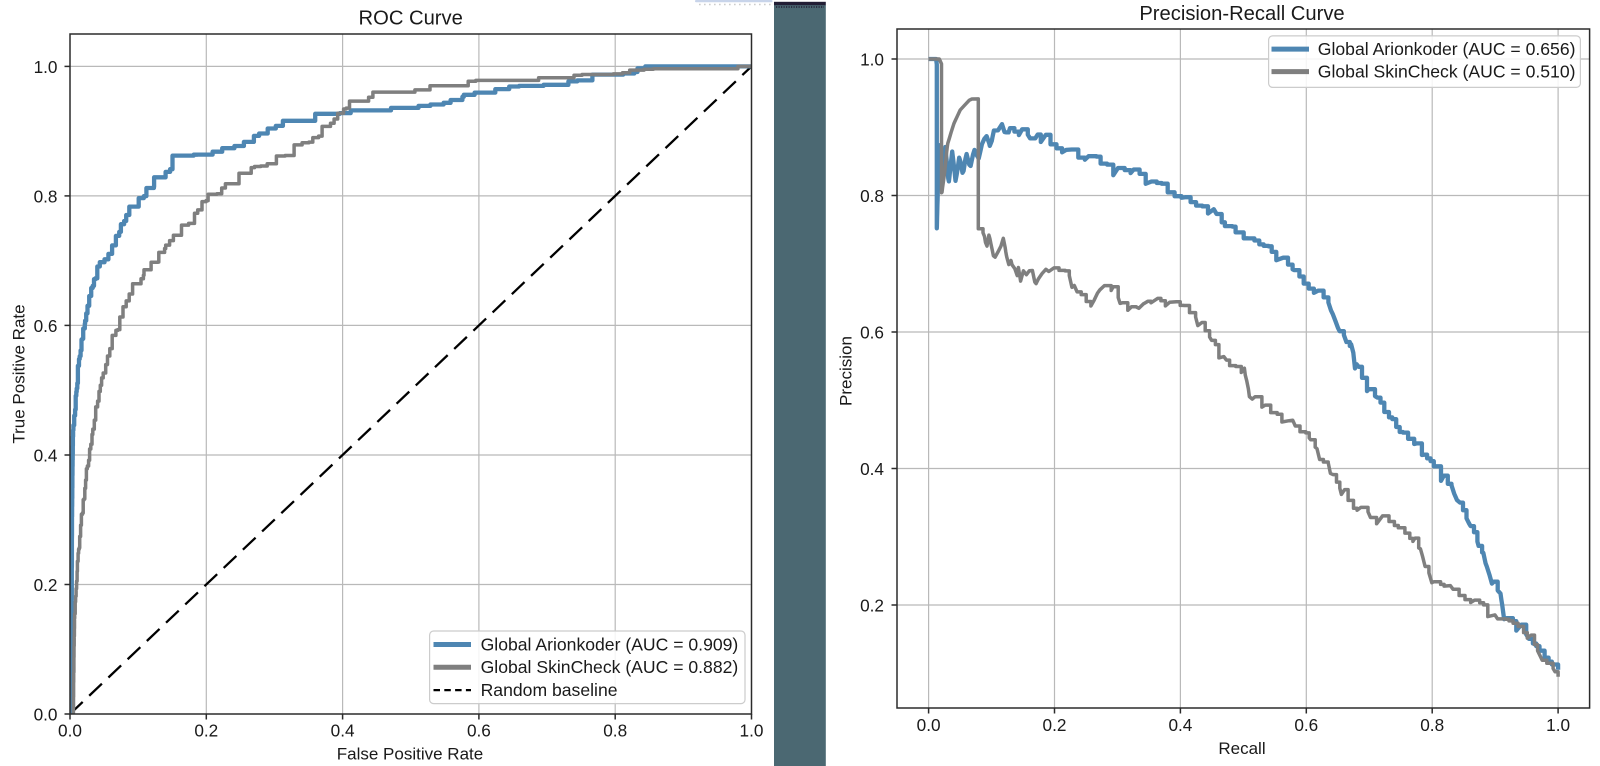  What do you see at coordinates (1241, 14) in the screenshot?
I see `svg-text: Precision-Recall Curve` at bounding box center [1241, 14].